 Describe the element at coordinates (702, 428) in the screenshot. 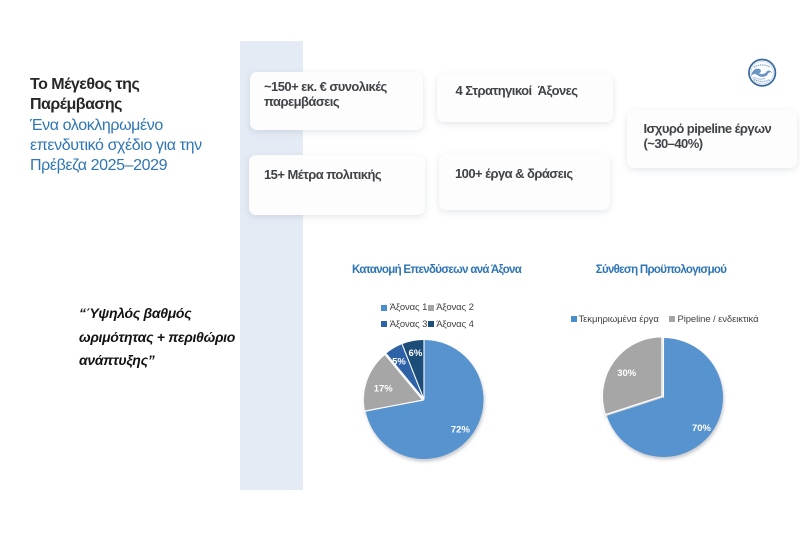

I see `svg-text: 70%` at that location.